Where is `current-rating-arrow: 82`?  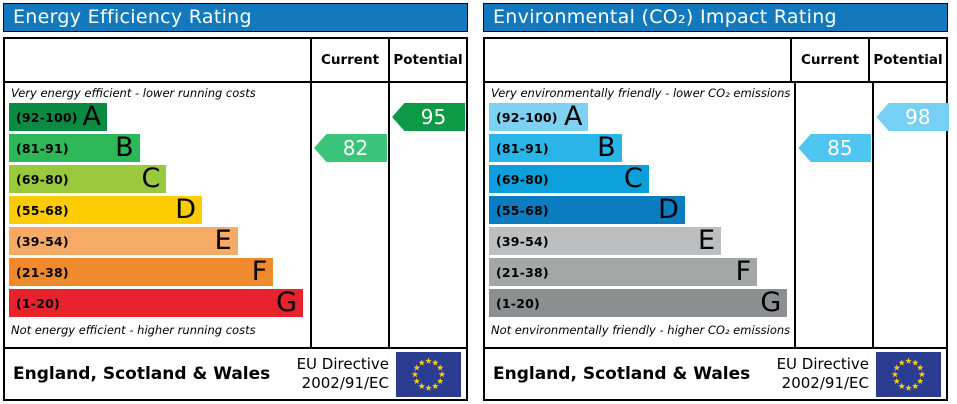 current-rating-arrow: 82 is located at coordinates (350, 148).